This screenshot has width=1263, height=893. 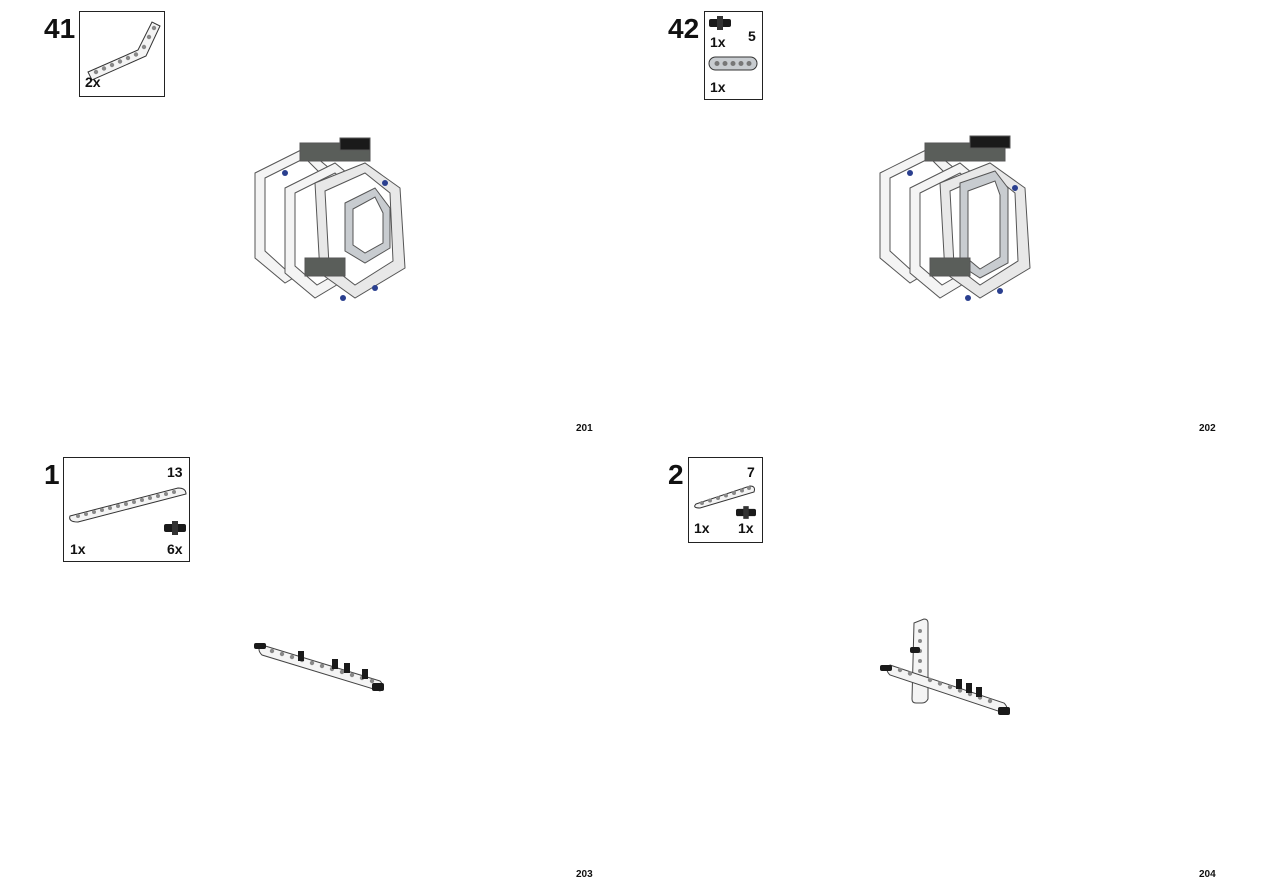 What do you see at coordinates (319, 667) in the screenshot?
I see `beam-with-connectors-illustration` at bounding box center [319, 667].